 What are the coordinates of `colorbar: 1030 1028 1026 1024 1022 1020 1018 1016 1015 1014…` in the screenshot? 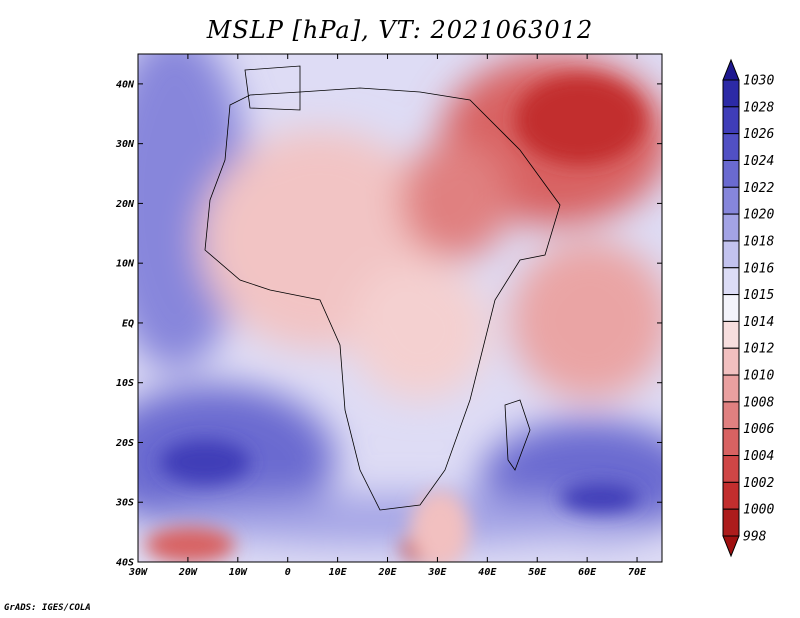 It's located at (748, 308).